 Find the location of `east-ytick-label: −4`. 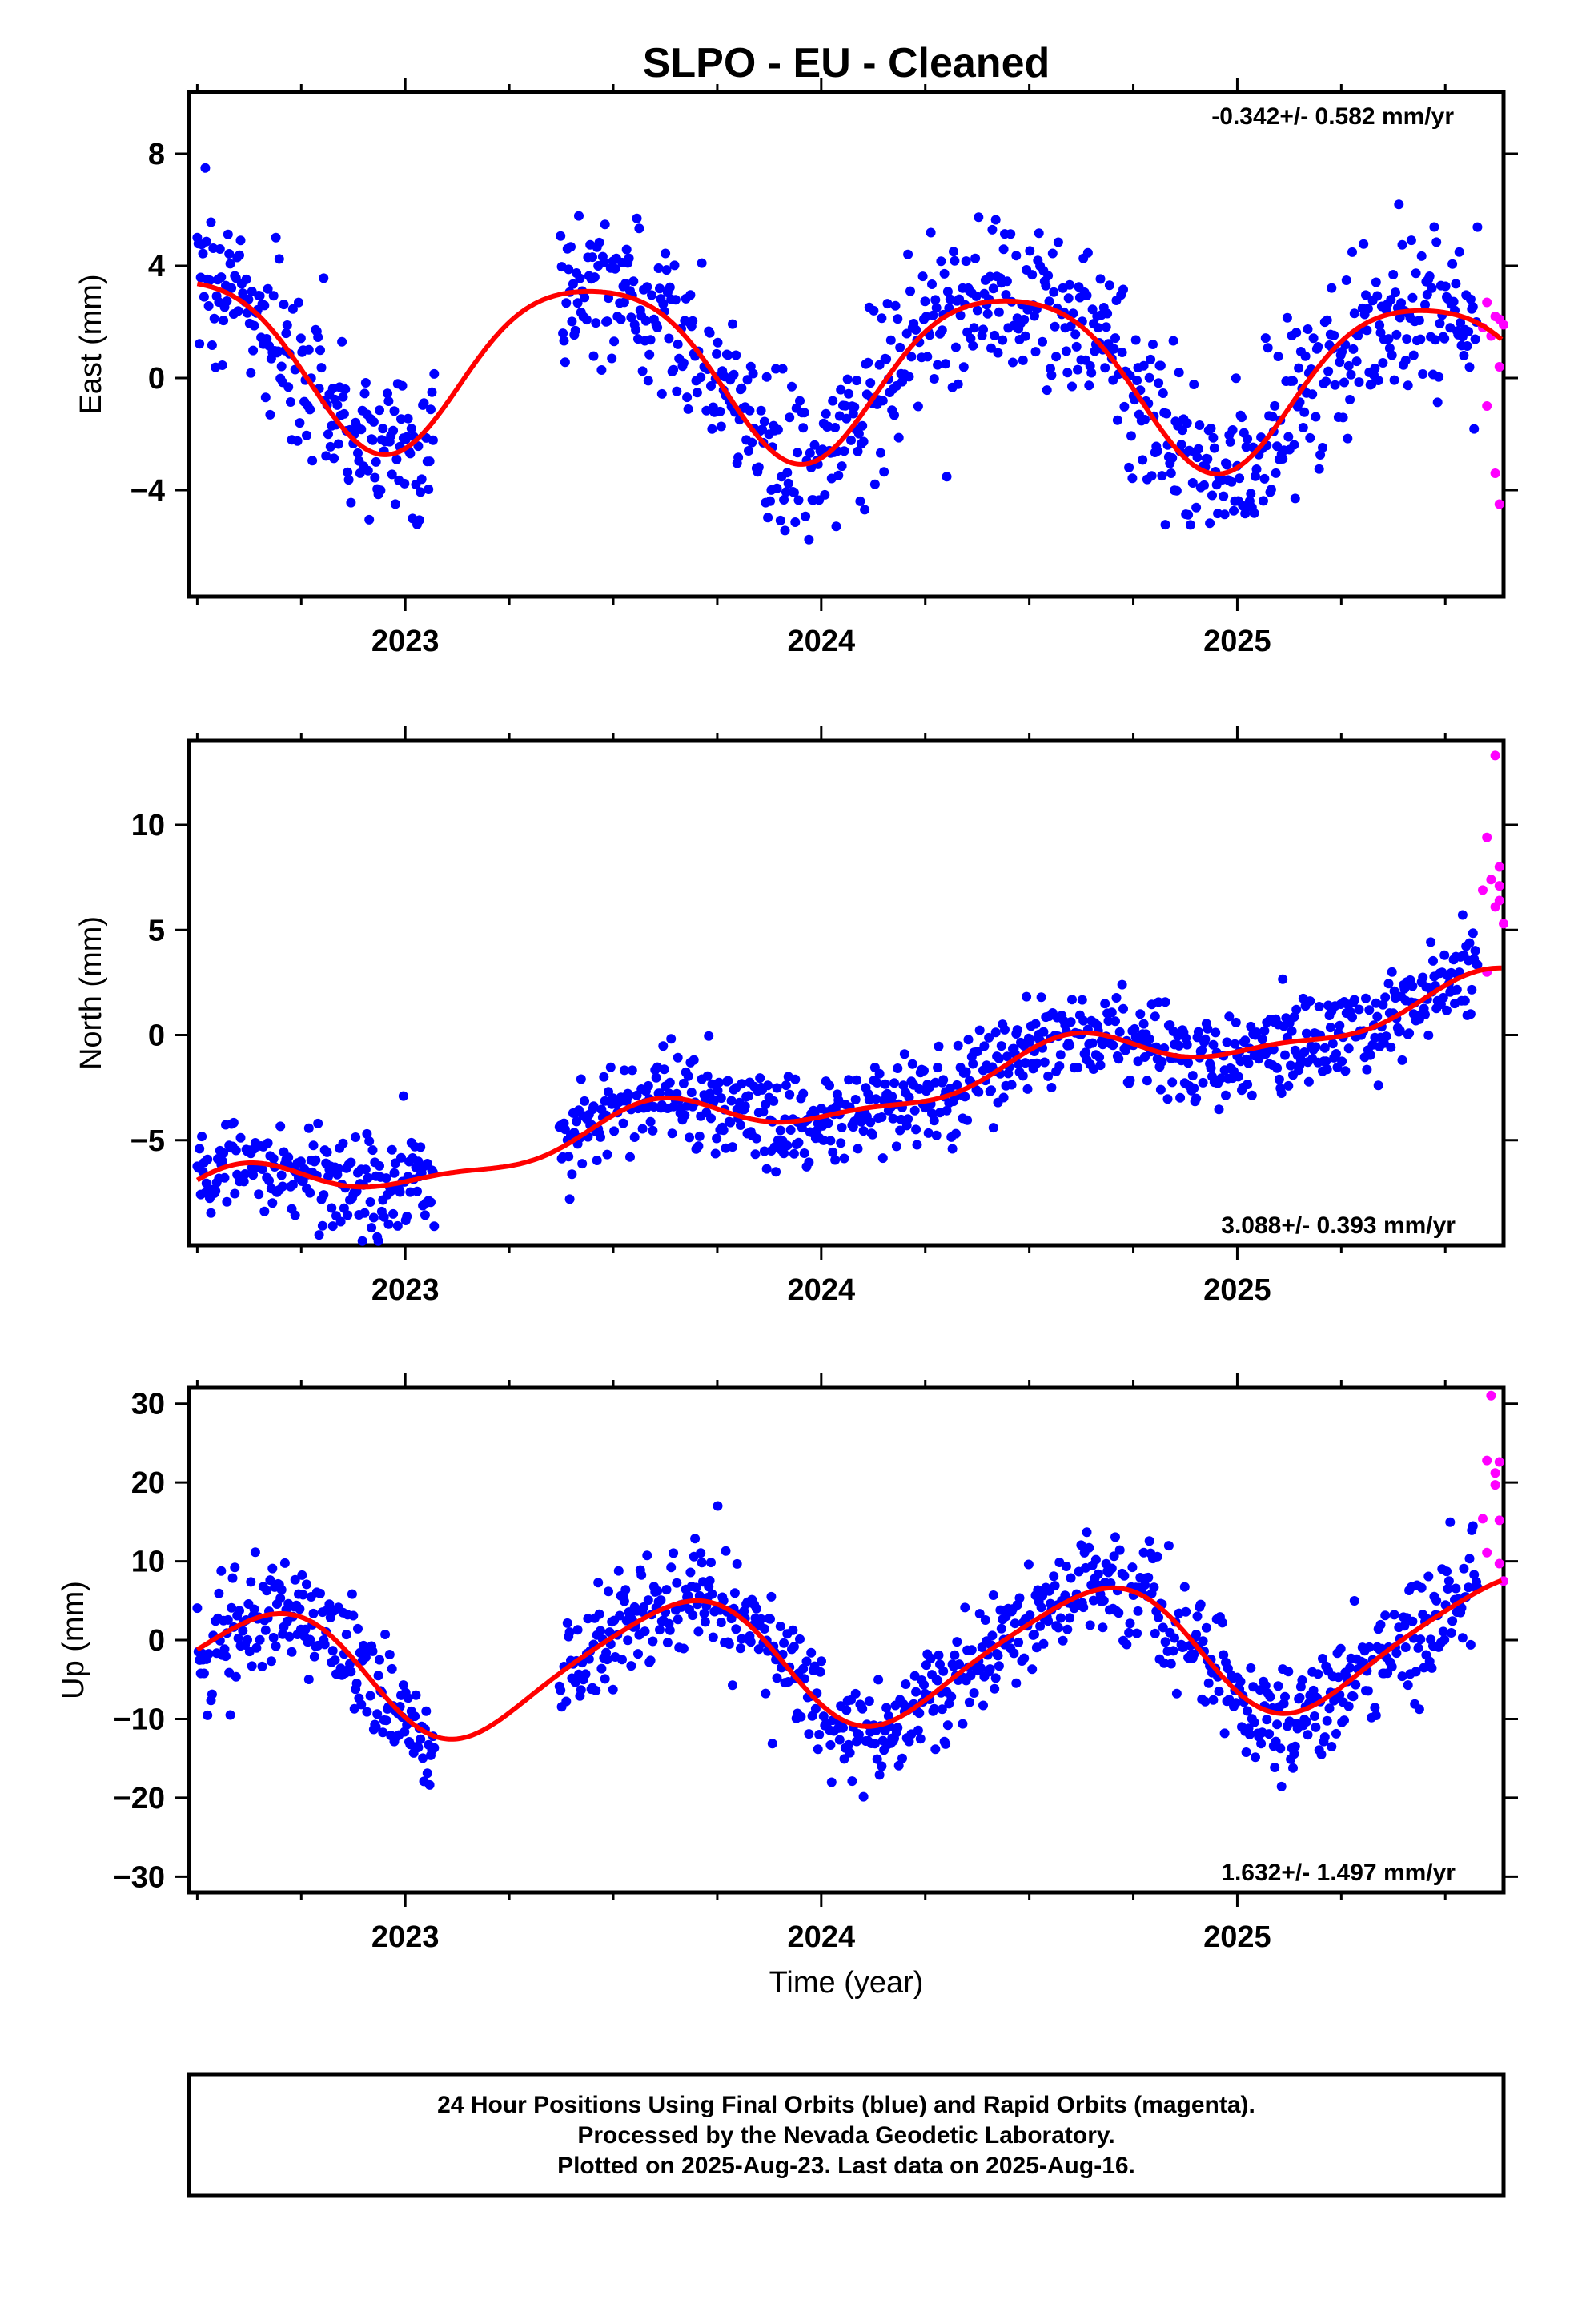

east-ytick-label: −4 is located at coordinates (147, 491).